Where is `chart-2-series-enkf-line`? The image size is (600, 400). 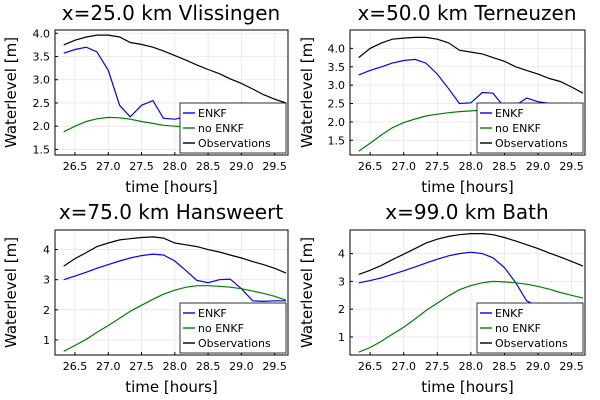 chart-2-series-enkf-line is located at coordinates (174, 278).